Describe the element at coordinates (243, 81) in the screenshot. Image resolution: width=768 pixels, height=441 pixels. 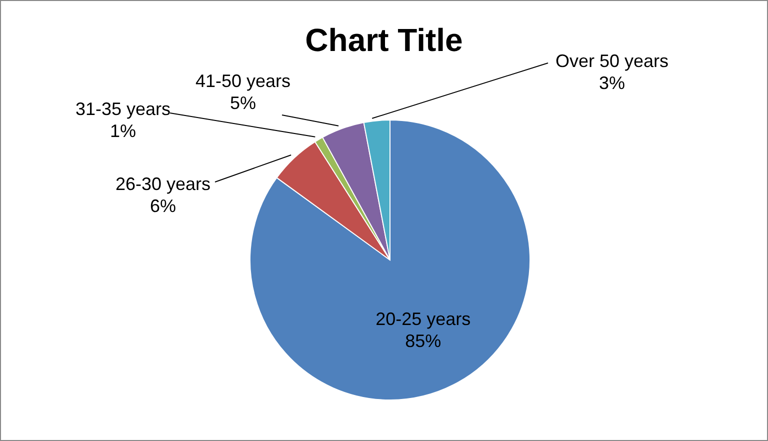
I see `slice-label: 41-50 years` at that location.